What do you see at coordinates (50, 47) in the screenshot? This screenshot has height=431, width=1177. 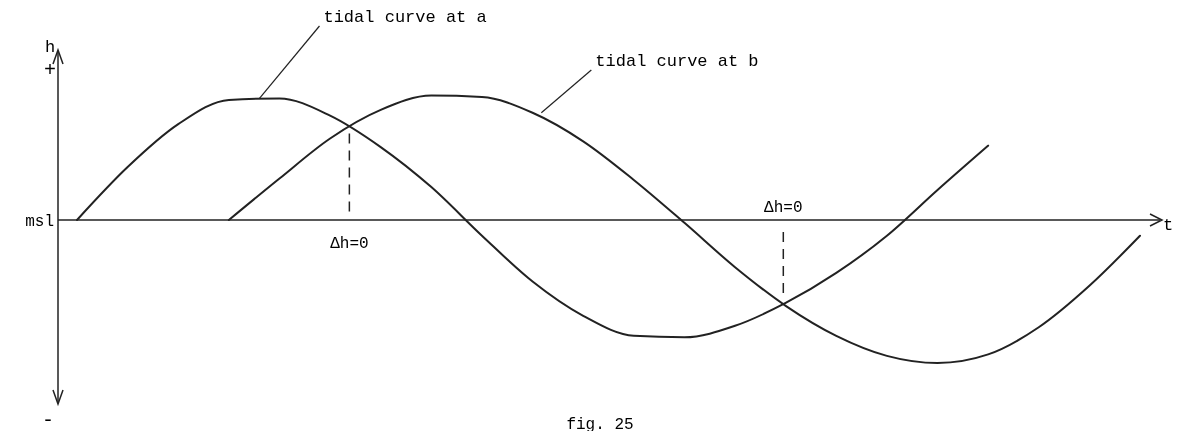 I see `y-axis-title: h` at bounding box center [50, 47].